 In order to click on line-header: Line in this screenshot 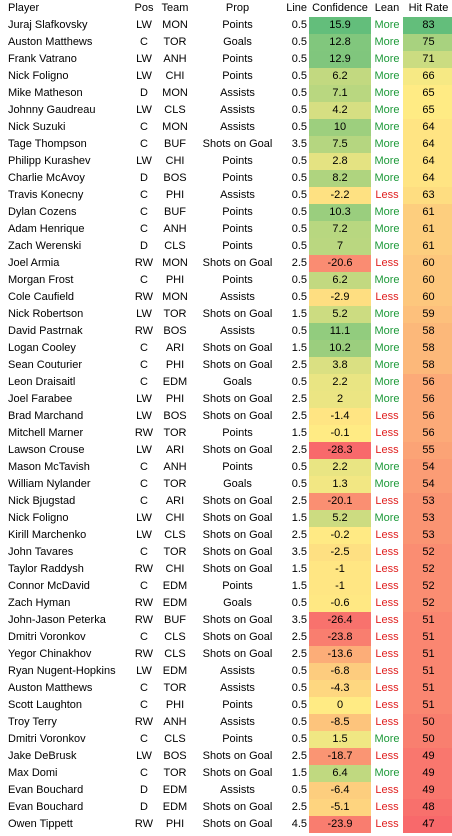, I will do `click(296, 8)`.